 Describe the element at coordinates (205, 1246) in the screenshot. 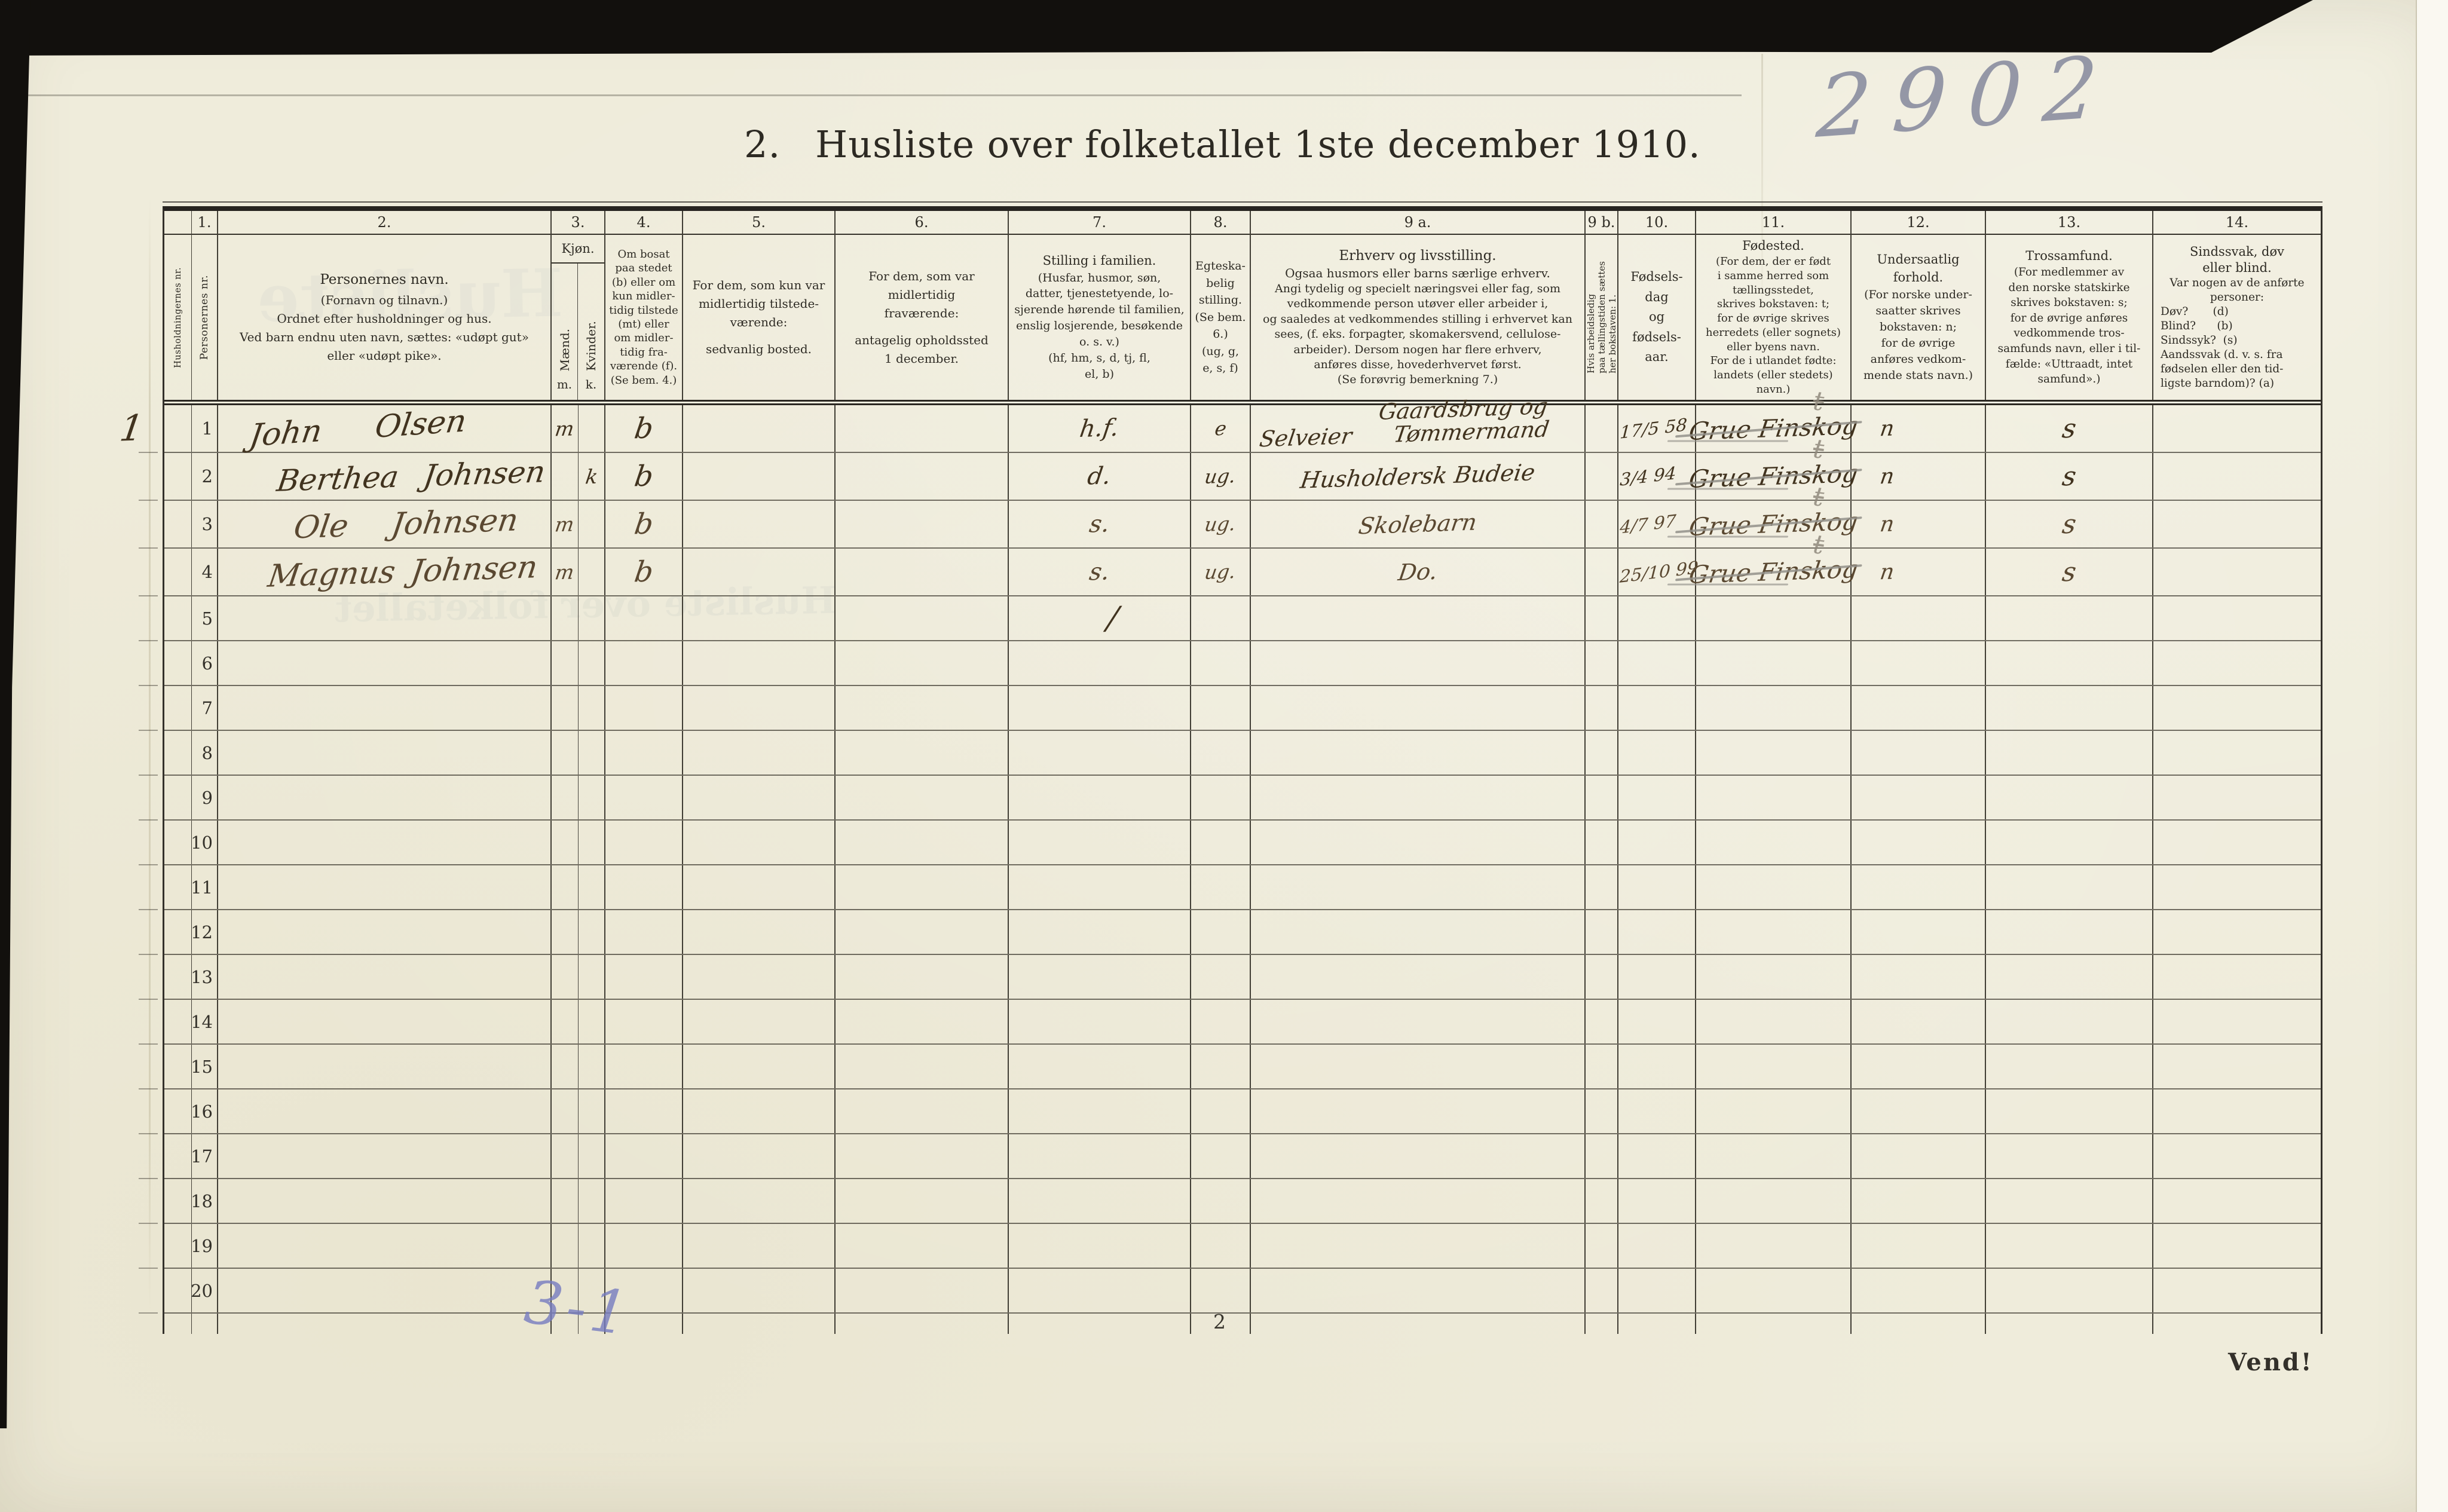

I see `row-number: 19` at that location.